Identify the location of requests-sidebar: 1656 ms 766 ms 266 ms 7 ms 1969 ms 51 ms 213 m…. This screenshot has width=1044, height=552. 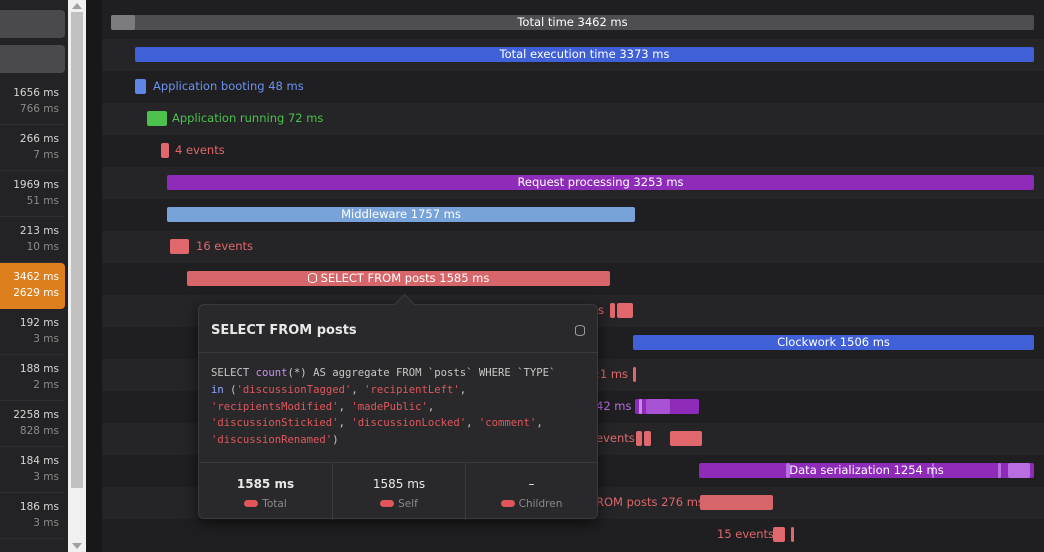
(34, 276).